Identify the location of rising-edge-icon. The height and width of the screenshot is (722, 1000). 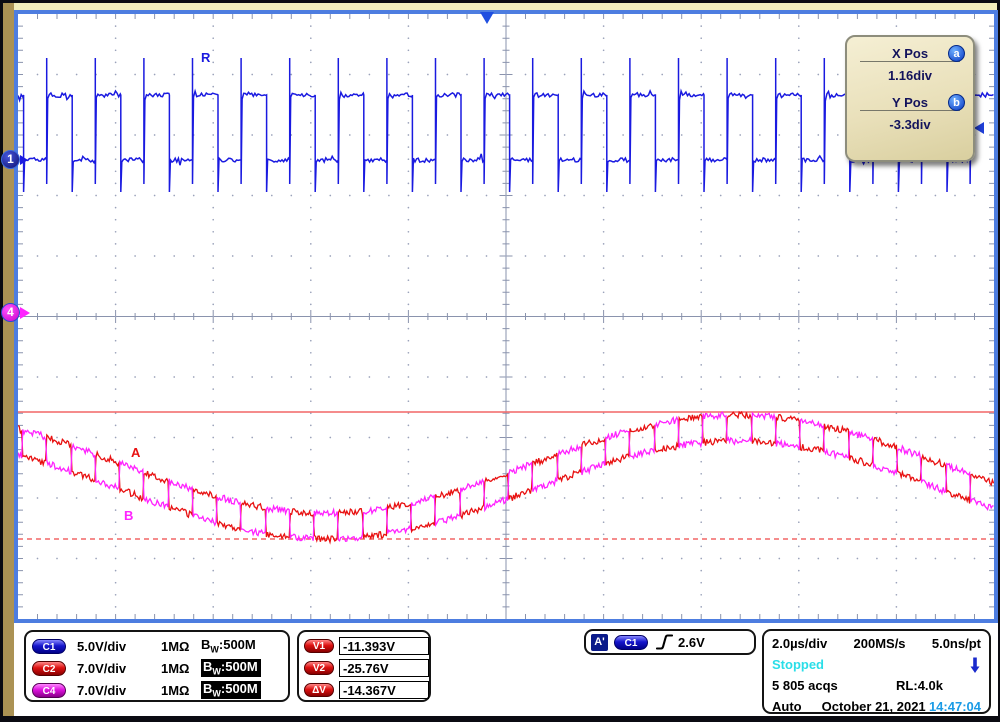
(664, 642).